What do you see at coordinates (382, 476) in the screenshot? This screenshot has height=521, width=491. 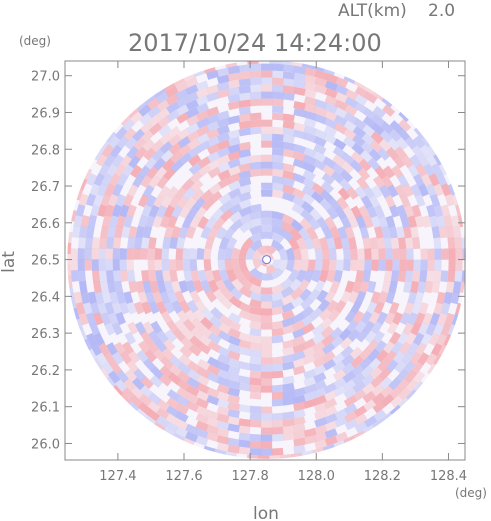 I see `x-tick-label: 128.2` at bounding box center [382, 476].